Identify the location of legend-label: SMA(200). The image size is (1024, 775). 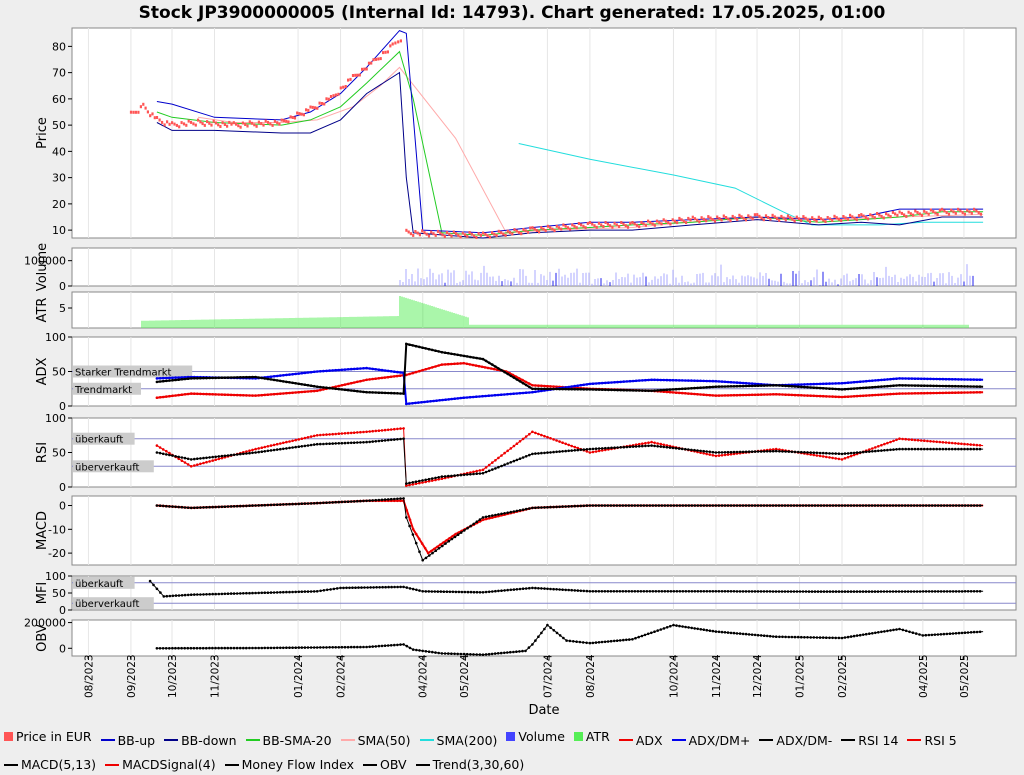
(467, 740).